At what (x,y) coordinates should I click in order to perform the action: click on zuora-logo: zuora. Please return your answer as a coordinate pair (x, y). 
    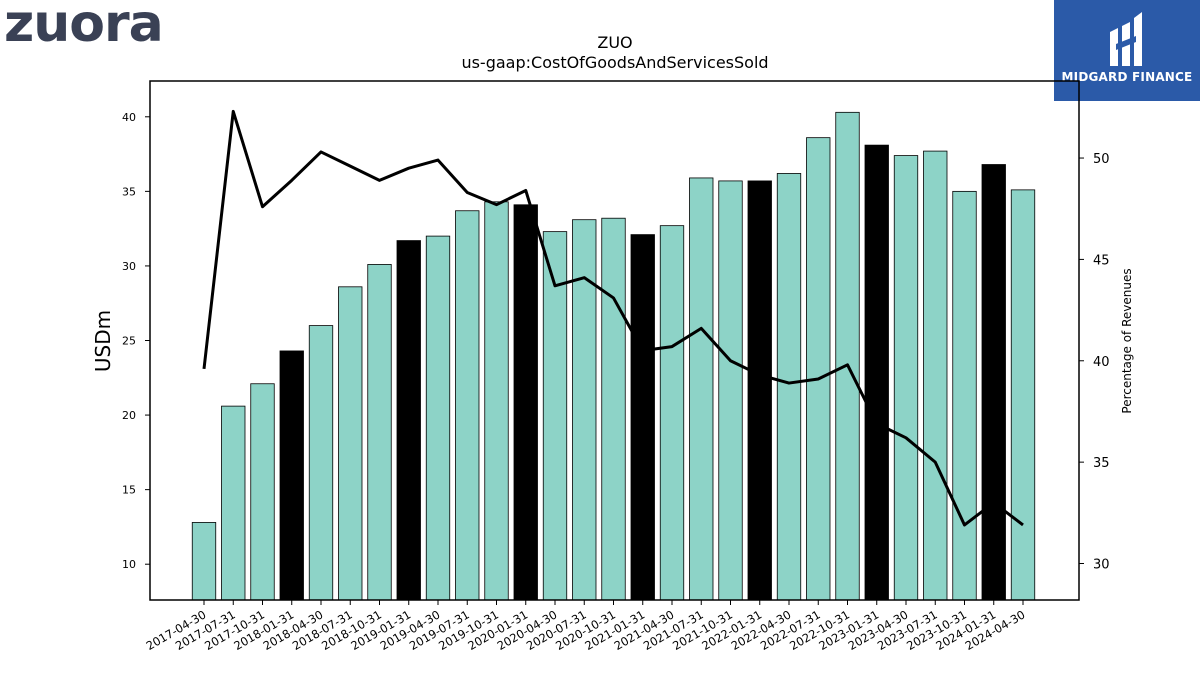
    Looking at the image, I should click on (84, 27).